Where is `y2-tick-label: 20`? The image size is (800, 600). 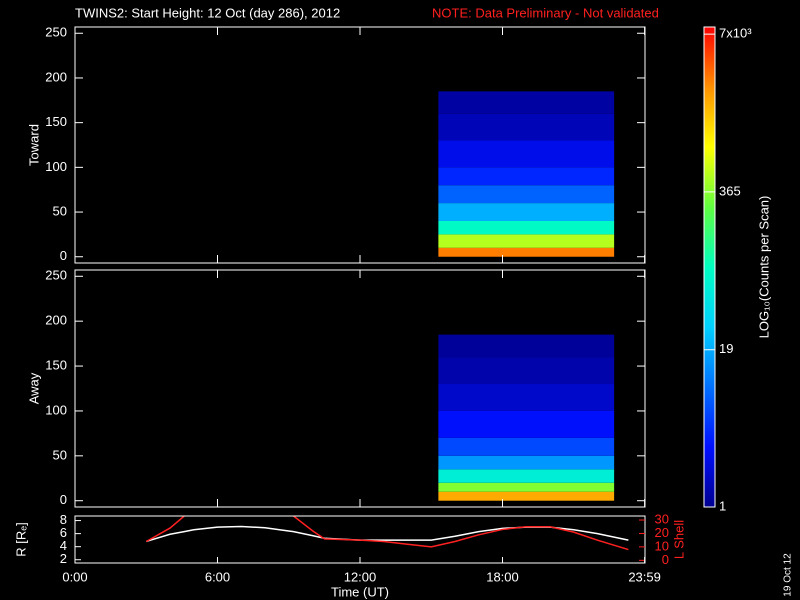
y2-tick-label: 20 is located at coordinates (662, 532).